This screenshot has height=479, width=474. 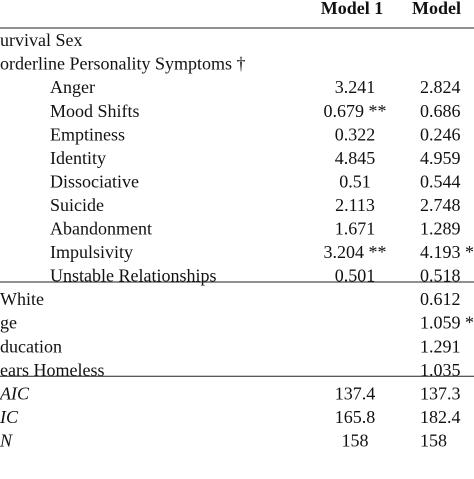 I want to click on model1-cell: 0.51, so click(x=355, y=181).